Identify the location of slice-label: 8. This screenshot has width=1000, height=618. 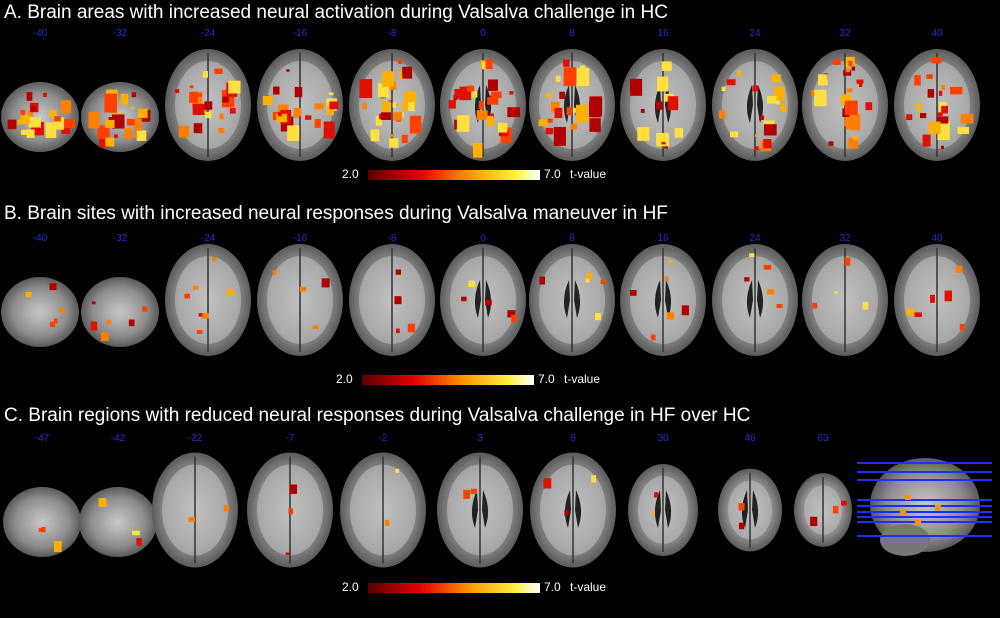
(572, 238).